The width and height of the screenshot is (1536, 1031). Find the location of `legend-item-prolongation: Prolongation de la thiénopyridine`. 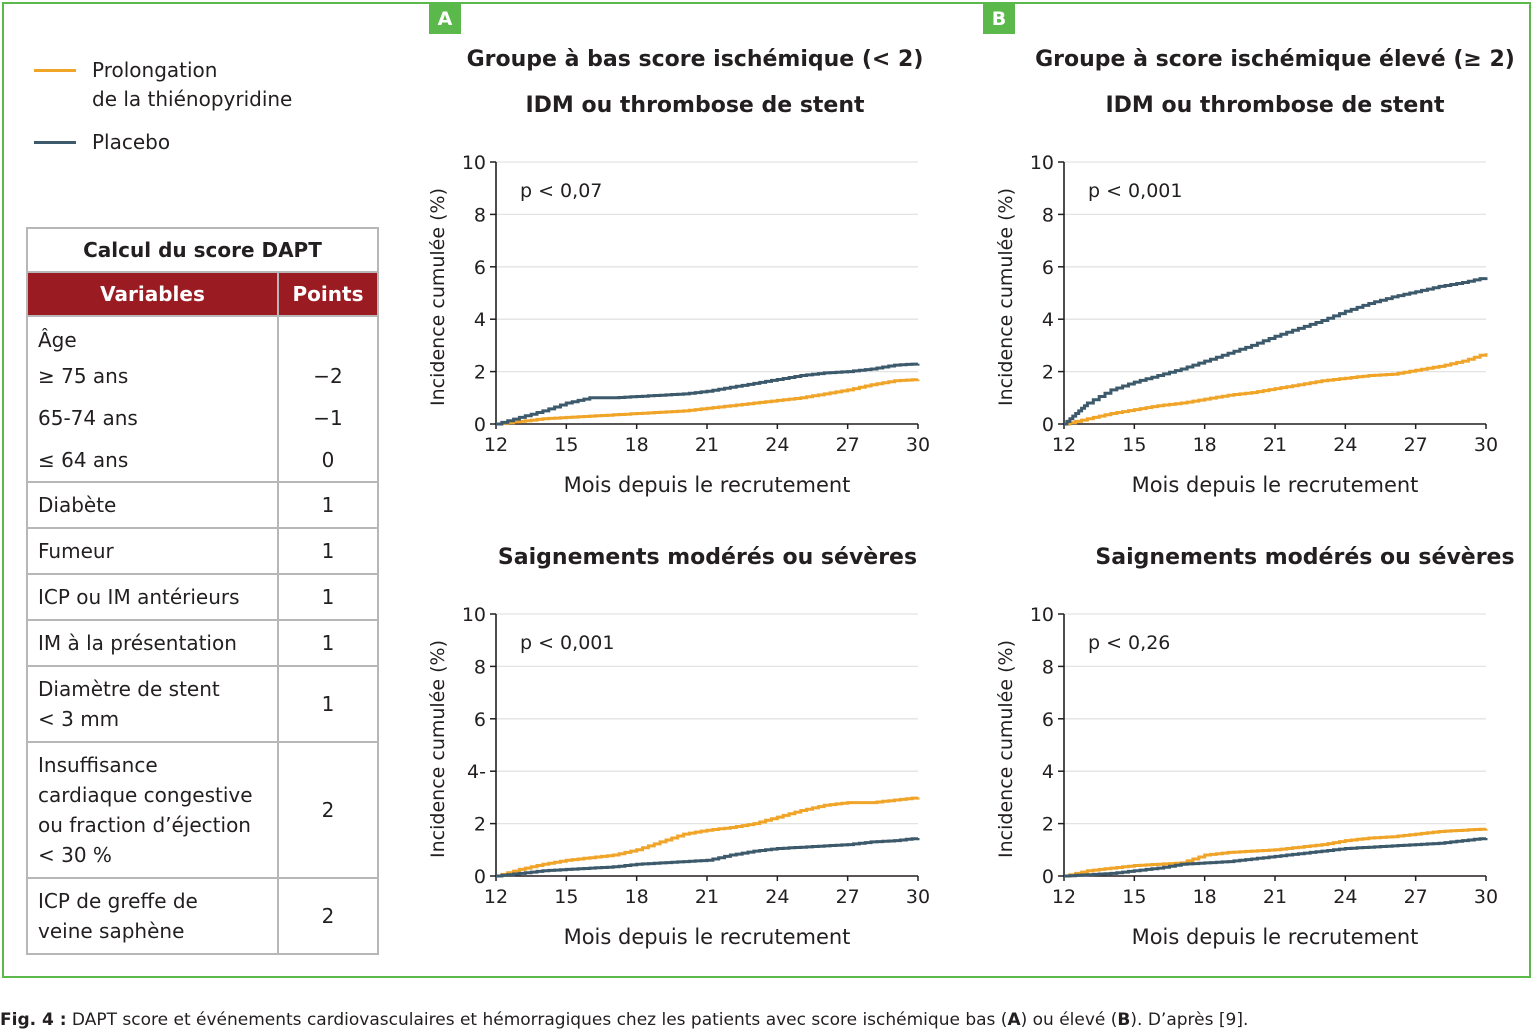

legend-item-prolongation: Prolongation de la thiénopyridine is located at coordinates (163, 85).